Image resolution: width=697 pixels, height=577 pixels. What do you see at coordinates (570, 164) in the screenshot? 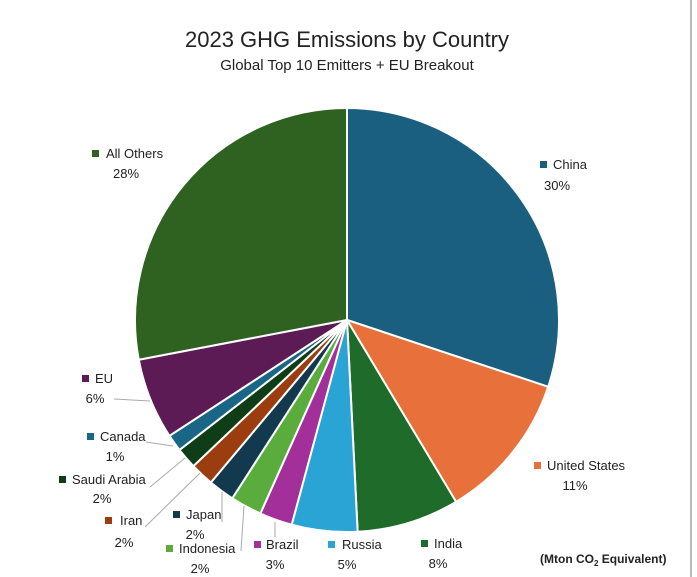
I see `label-china: China` at bounding box center [570, 164].